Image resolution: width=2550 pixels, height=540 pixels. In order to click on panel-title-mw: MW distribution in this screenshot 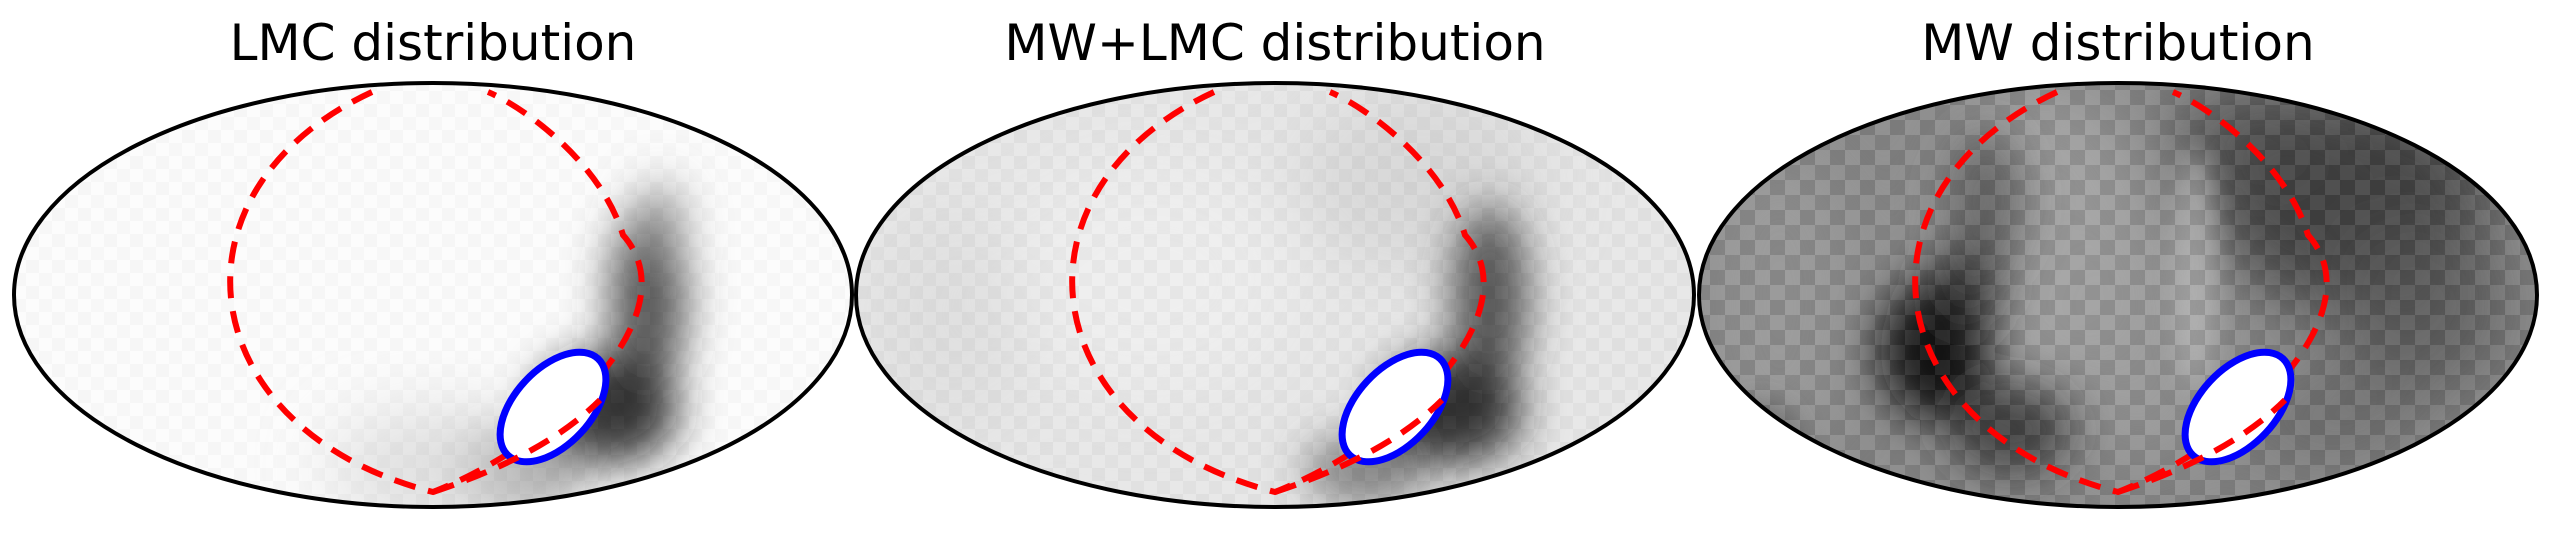, I will do `click(2117, 43)`.